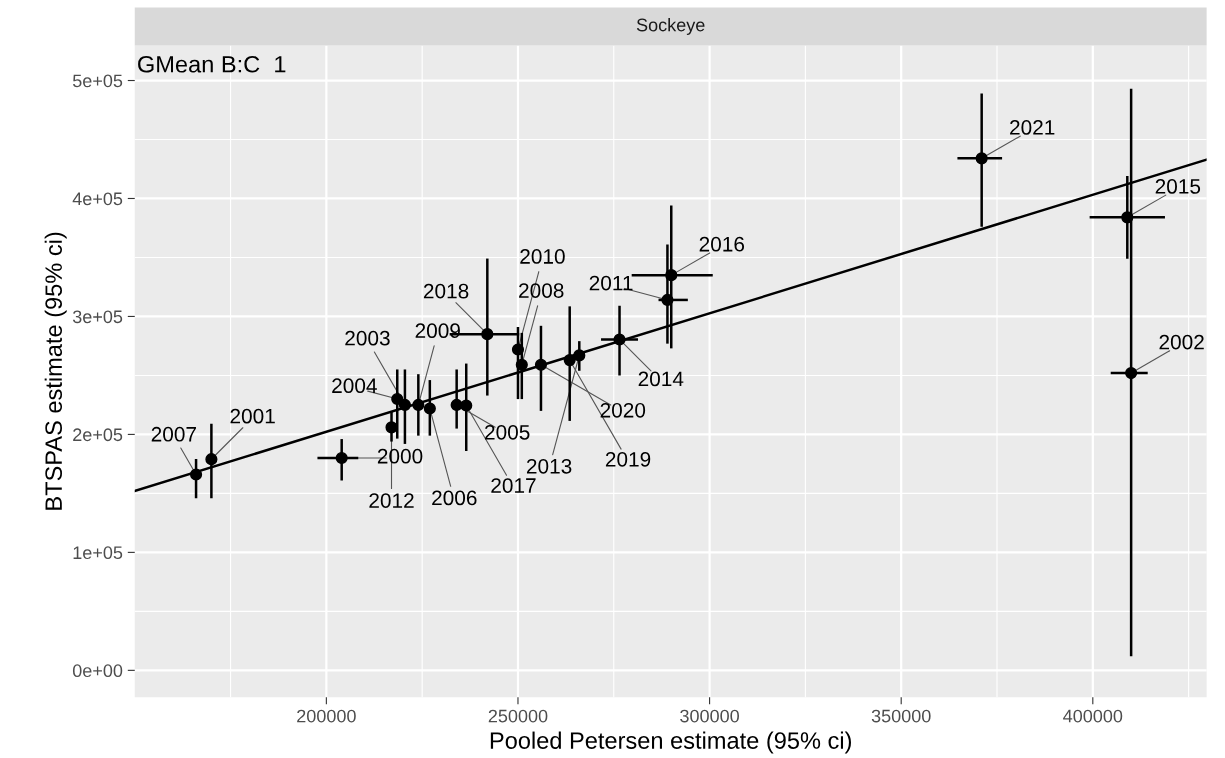  Describe the element at coordinates (354, 386) in the screenshot. I see `annotation: 2004` at that location.